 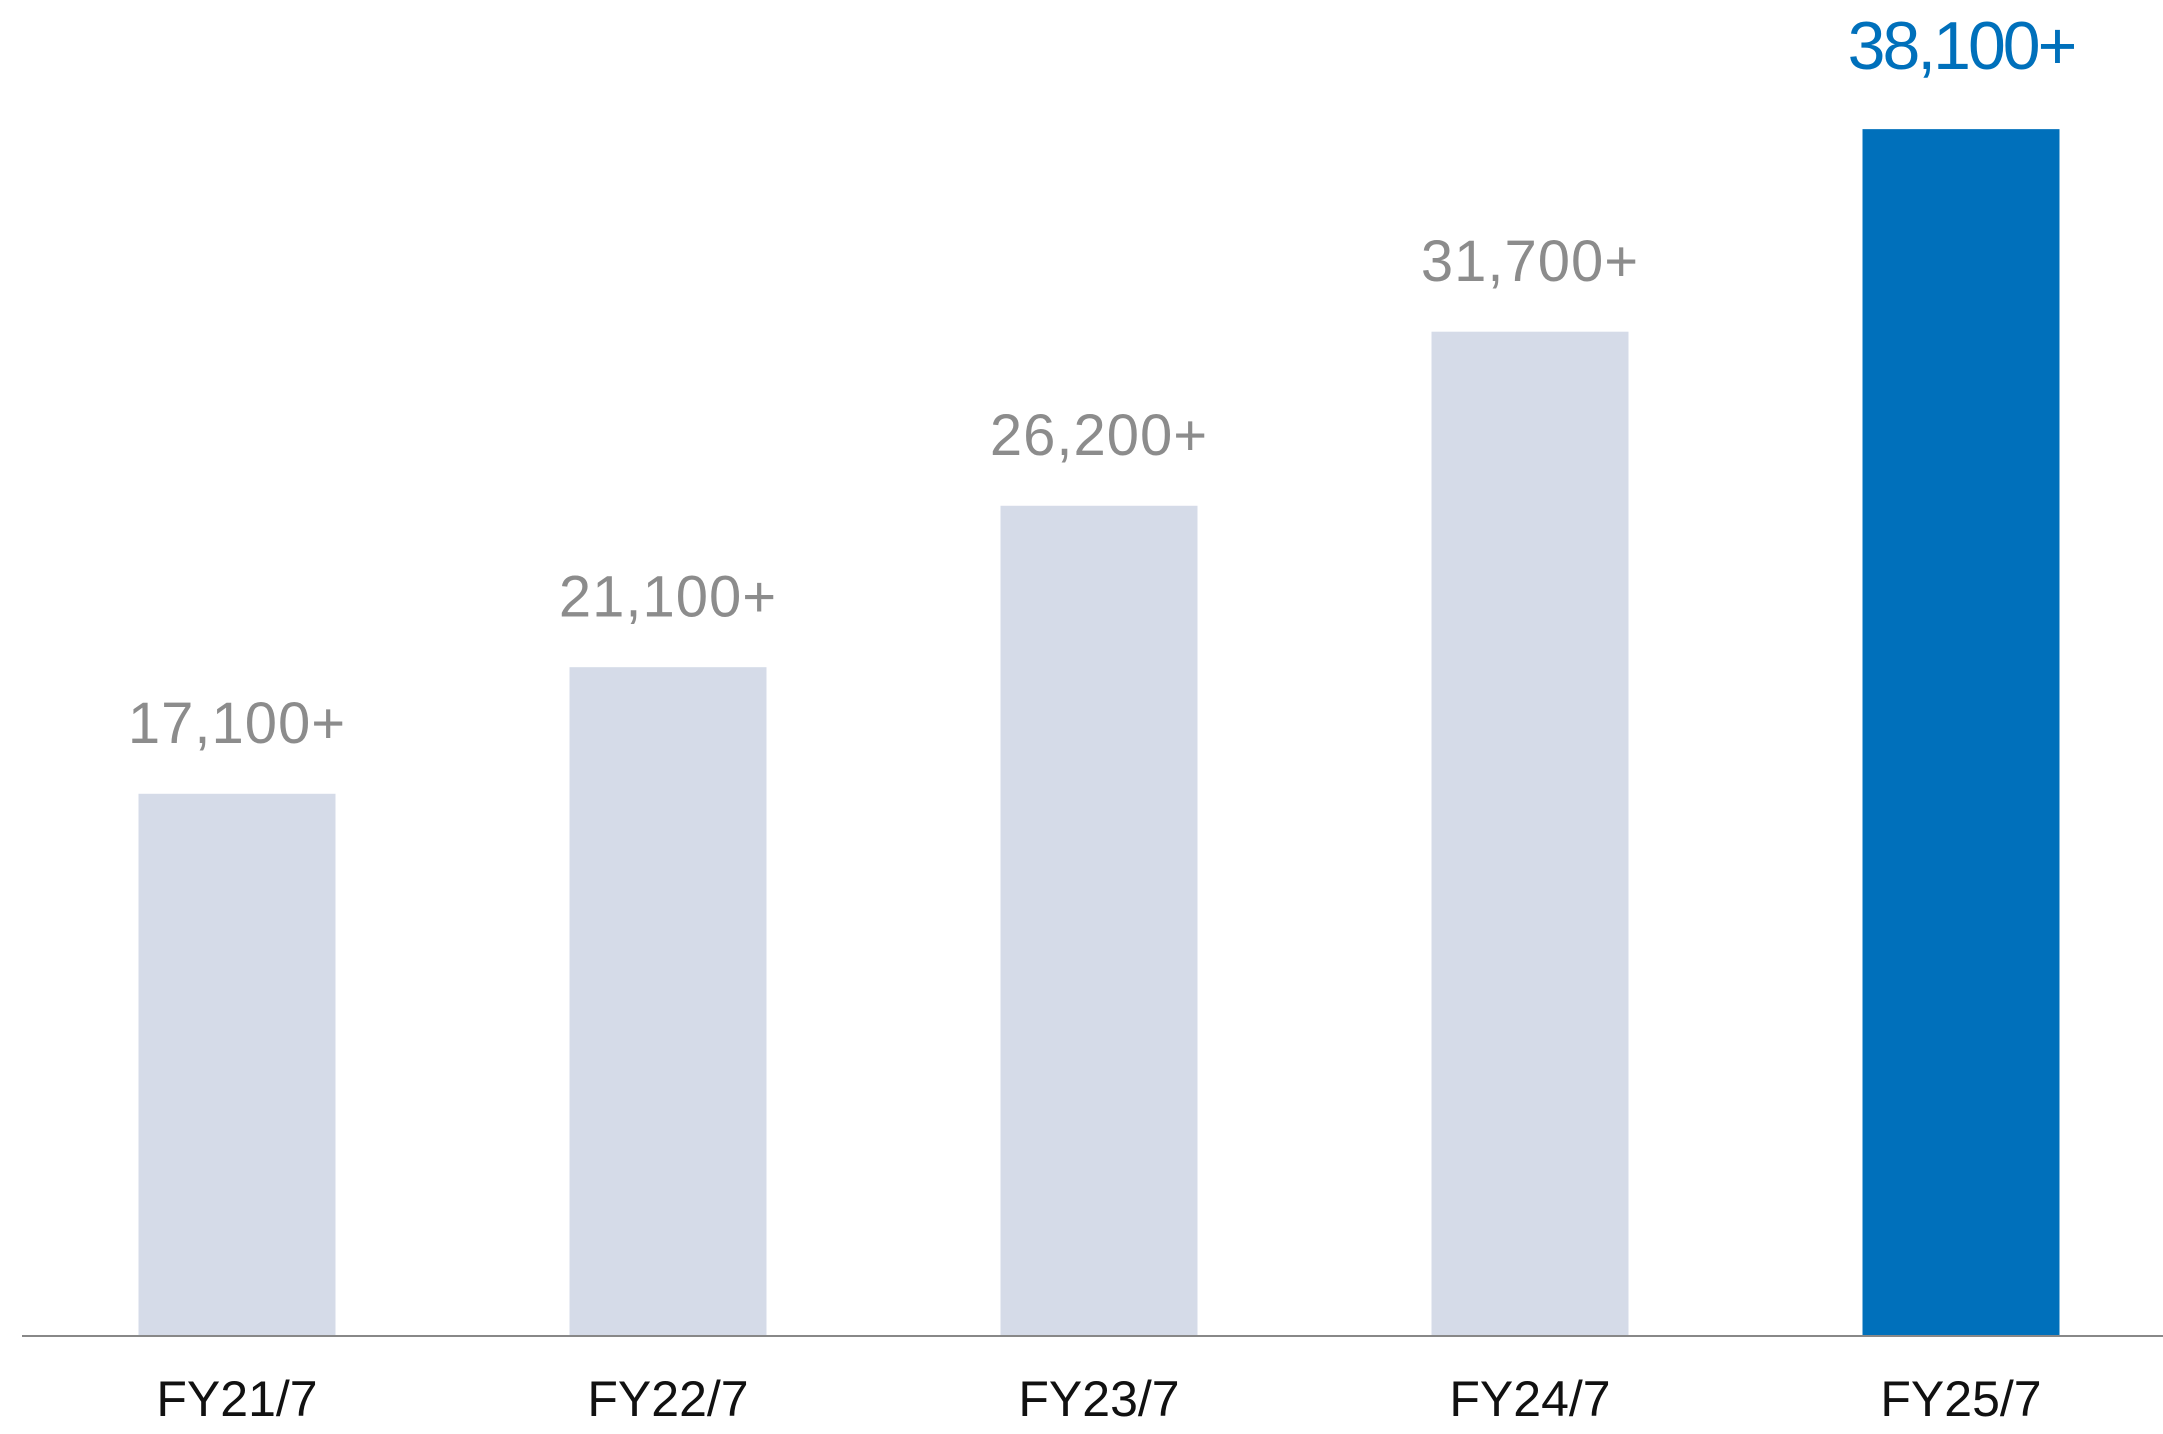 I want to click on x-tick-label: FY21/7, so click(x=236, y=1399).